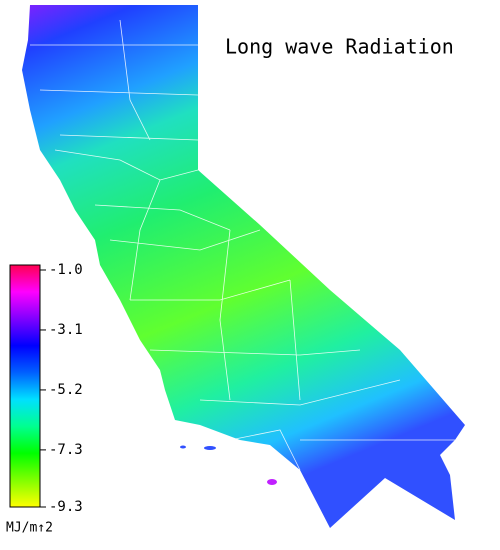  What do you see at coordinates (29, 528) in the screenshot?
I see `colorbar-unit: MJ/m↑2` at bounding box center [29, 528].